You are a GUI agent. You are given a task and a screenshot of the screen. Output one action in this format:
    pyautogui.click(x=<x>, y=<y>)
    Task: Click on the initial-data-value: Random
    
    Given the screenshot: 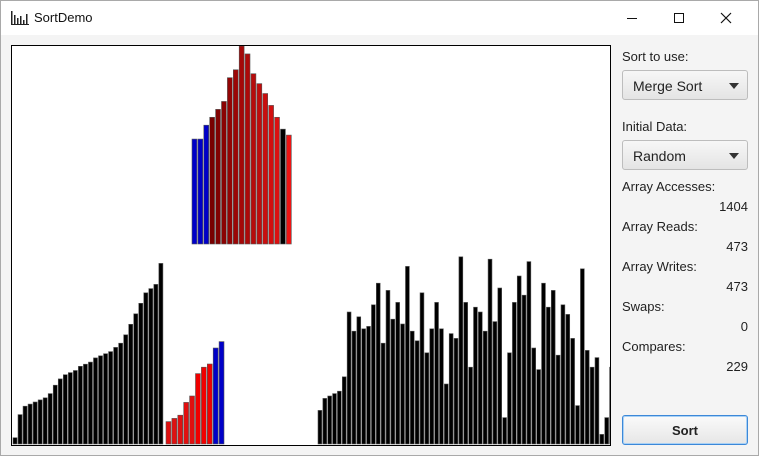 What is the action you would take?
    pyautogui.click(x=659, y=156)
    